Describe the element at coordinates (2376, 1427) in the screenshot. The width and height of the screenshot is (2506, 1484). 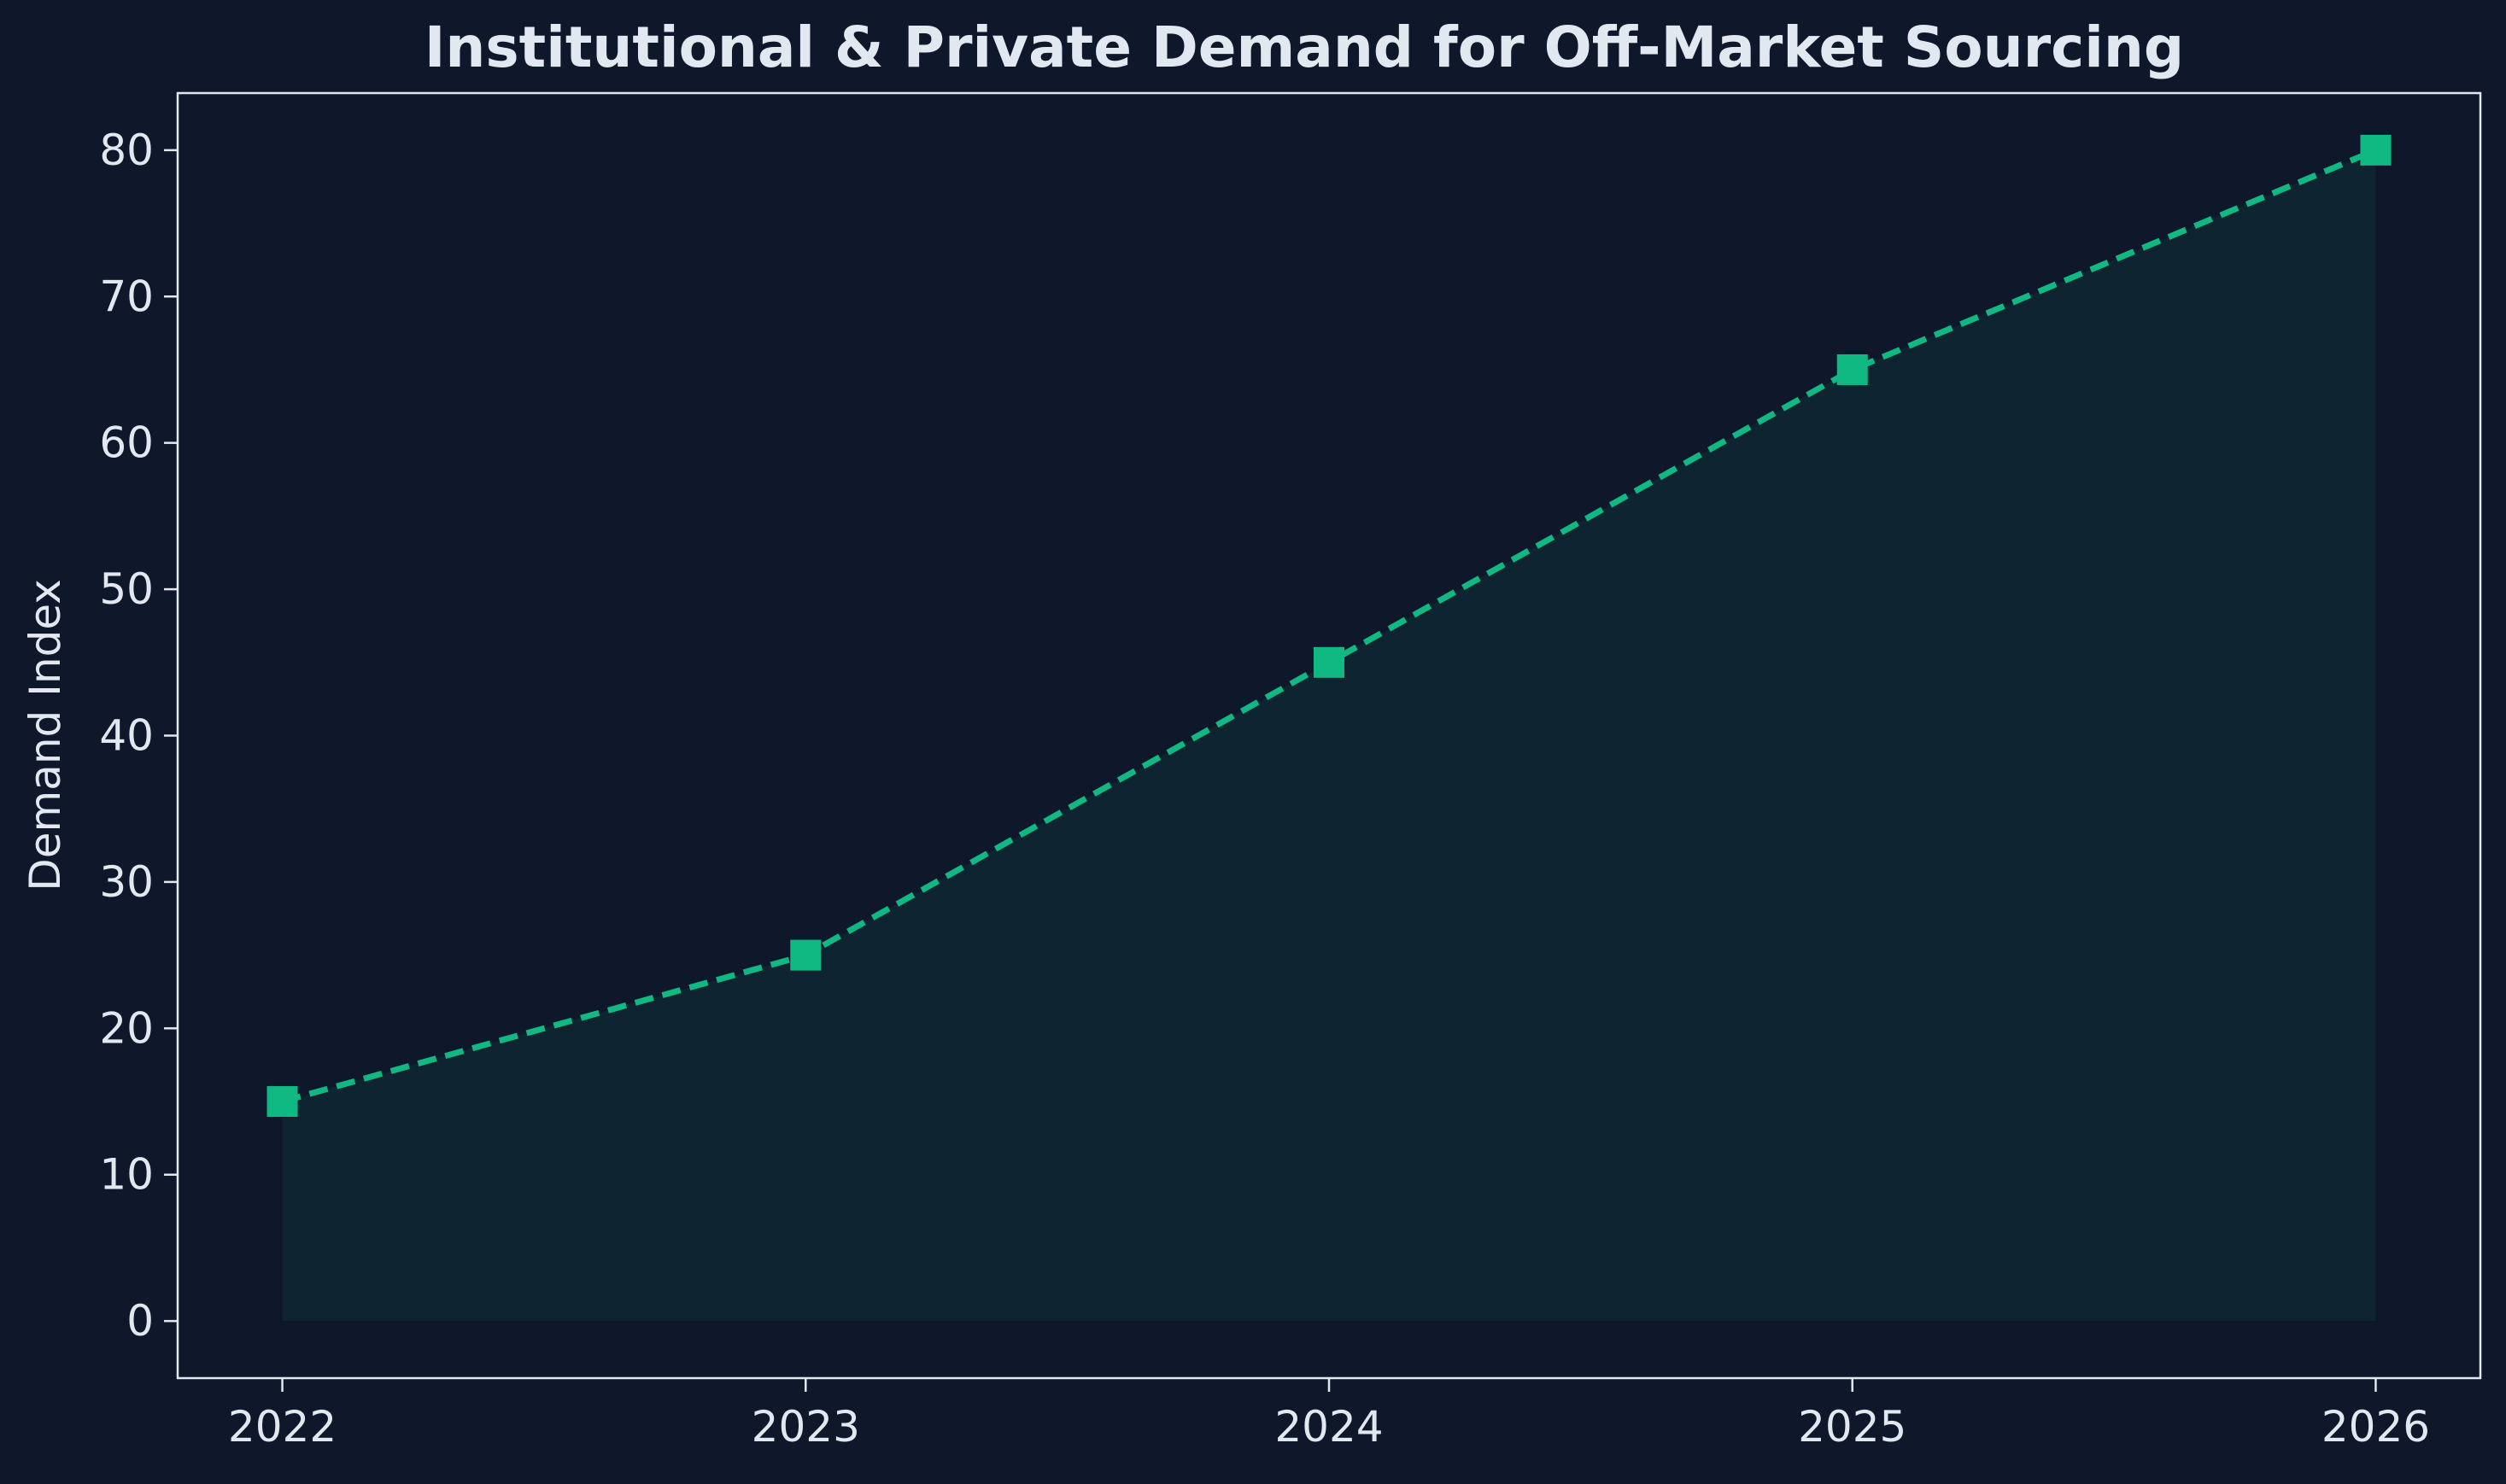
I see `x-tick-label: 2026` at that location.